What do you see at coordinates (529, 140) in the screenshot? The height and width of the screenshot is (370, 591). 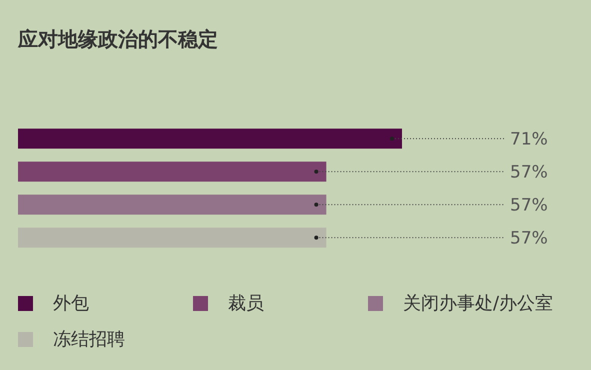 I see `data-label: 71%` at bounding box center [529, 140].